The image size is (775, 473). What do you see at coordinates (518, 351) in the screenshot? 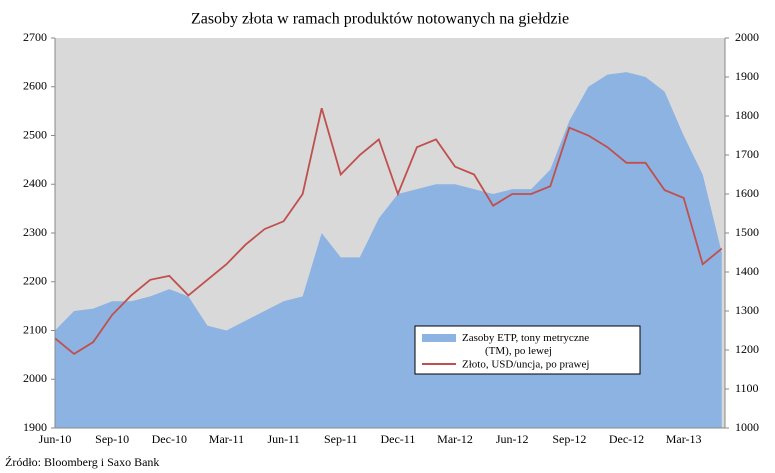
I see `legend-label-line: (TM), po lewej` at bounding box center [518, 351].